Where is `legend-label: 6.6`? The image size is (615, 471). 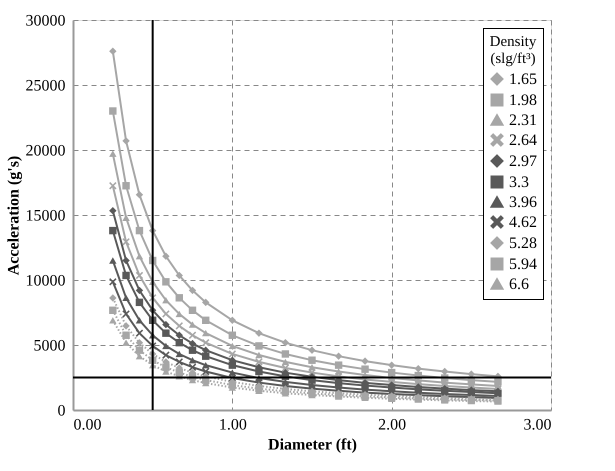
legend-label: 6.6 is located at coordinates (519, 284).